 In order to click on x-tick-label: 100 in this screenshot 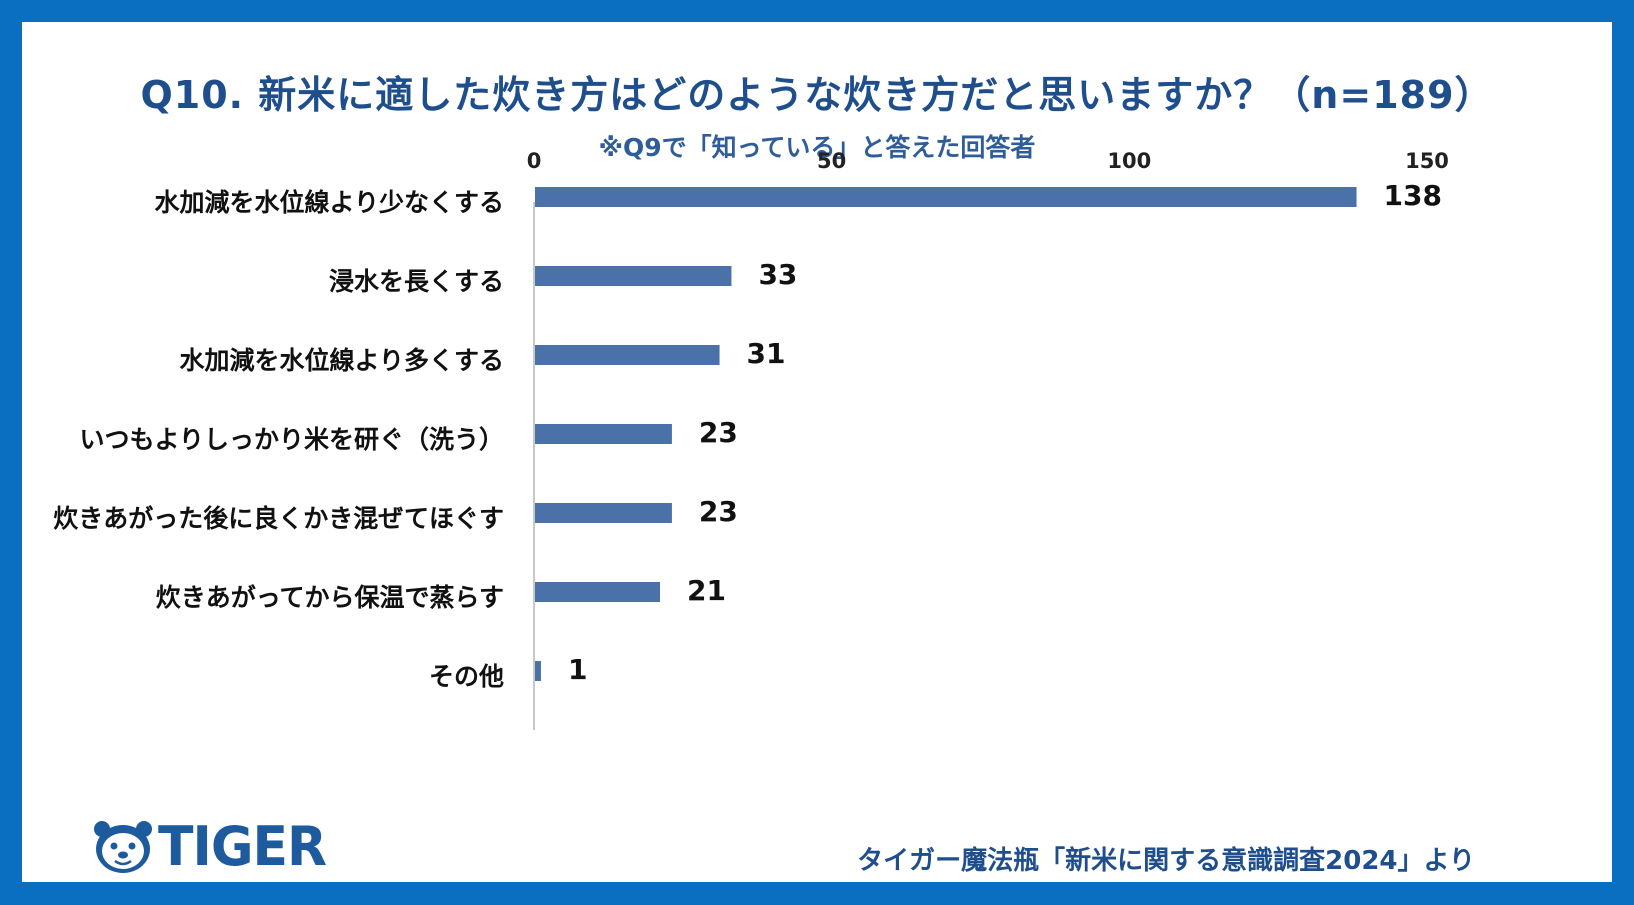, I will do `click(1129, 161)`.